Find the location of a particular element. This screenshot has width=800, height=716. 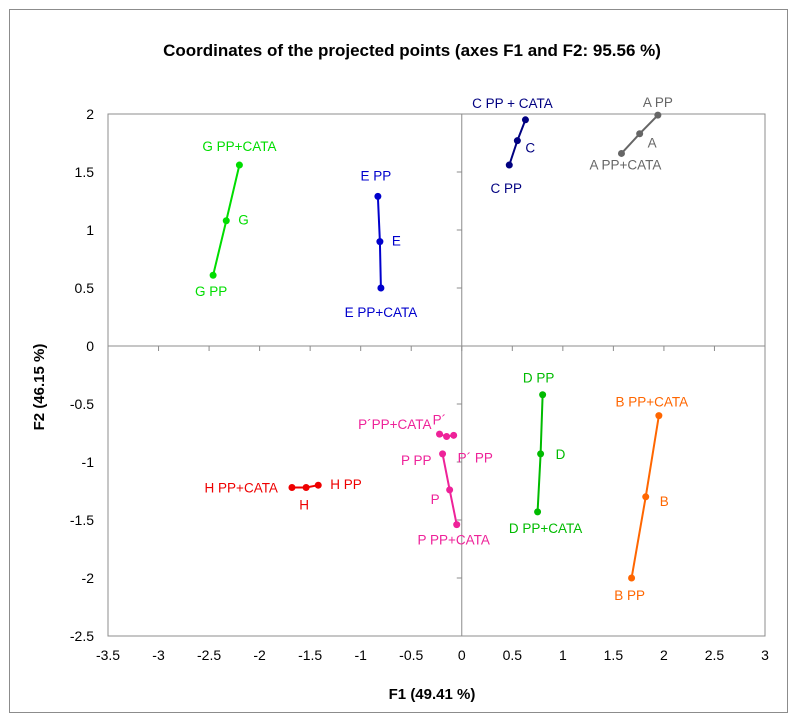

point-label: B PP is located at coordinates (629, 595).